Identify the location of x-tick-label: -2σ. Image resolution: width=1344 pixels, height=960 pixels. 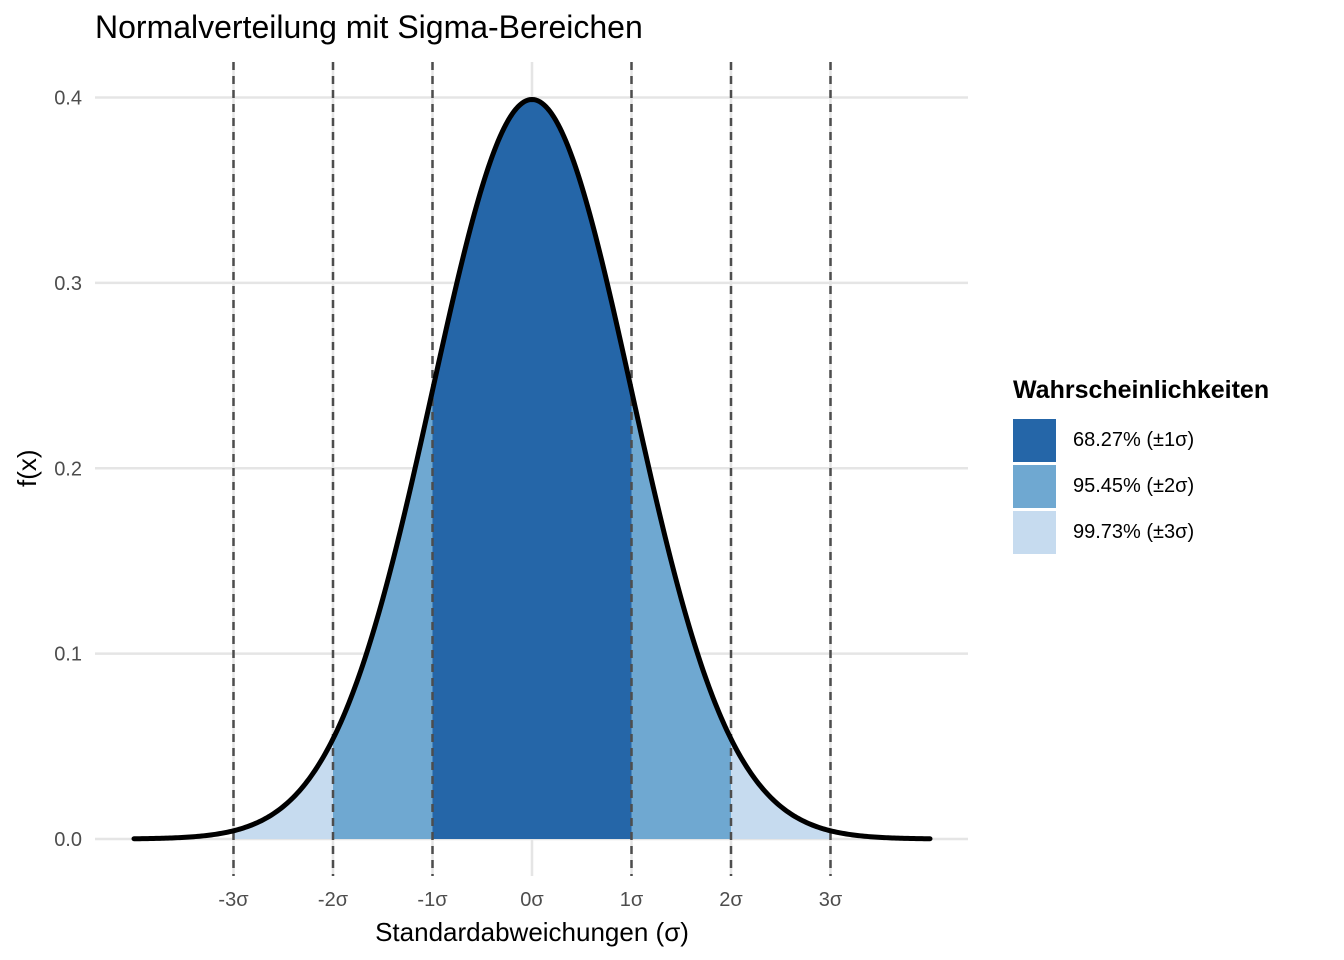
(333, 900).